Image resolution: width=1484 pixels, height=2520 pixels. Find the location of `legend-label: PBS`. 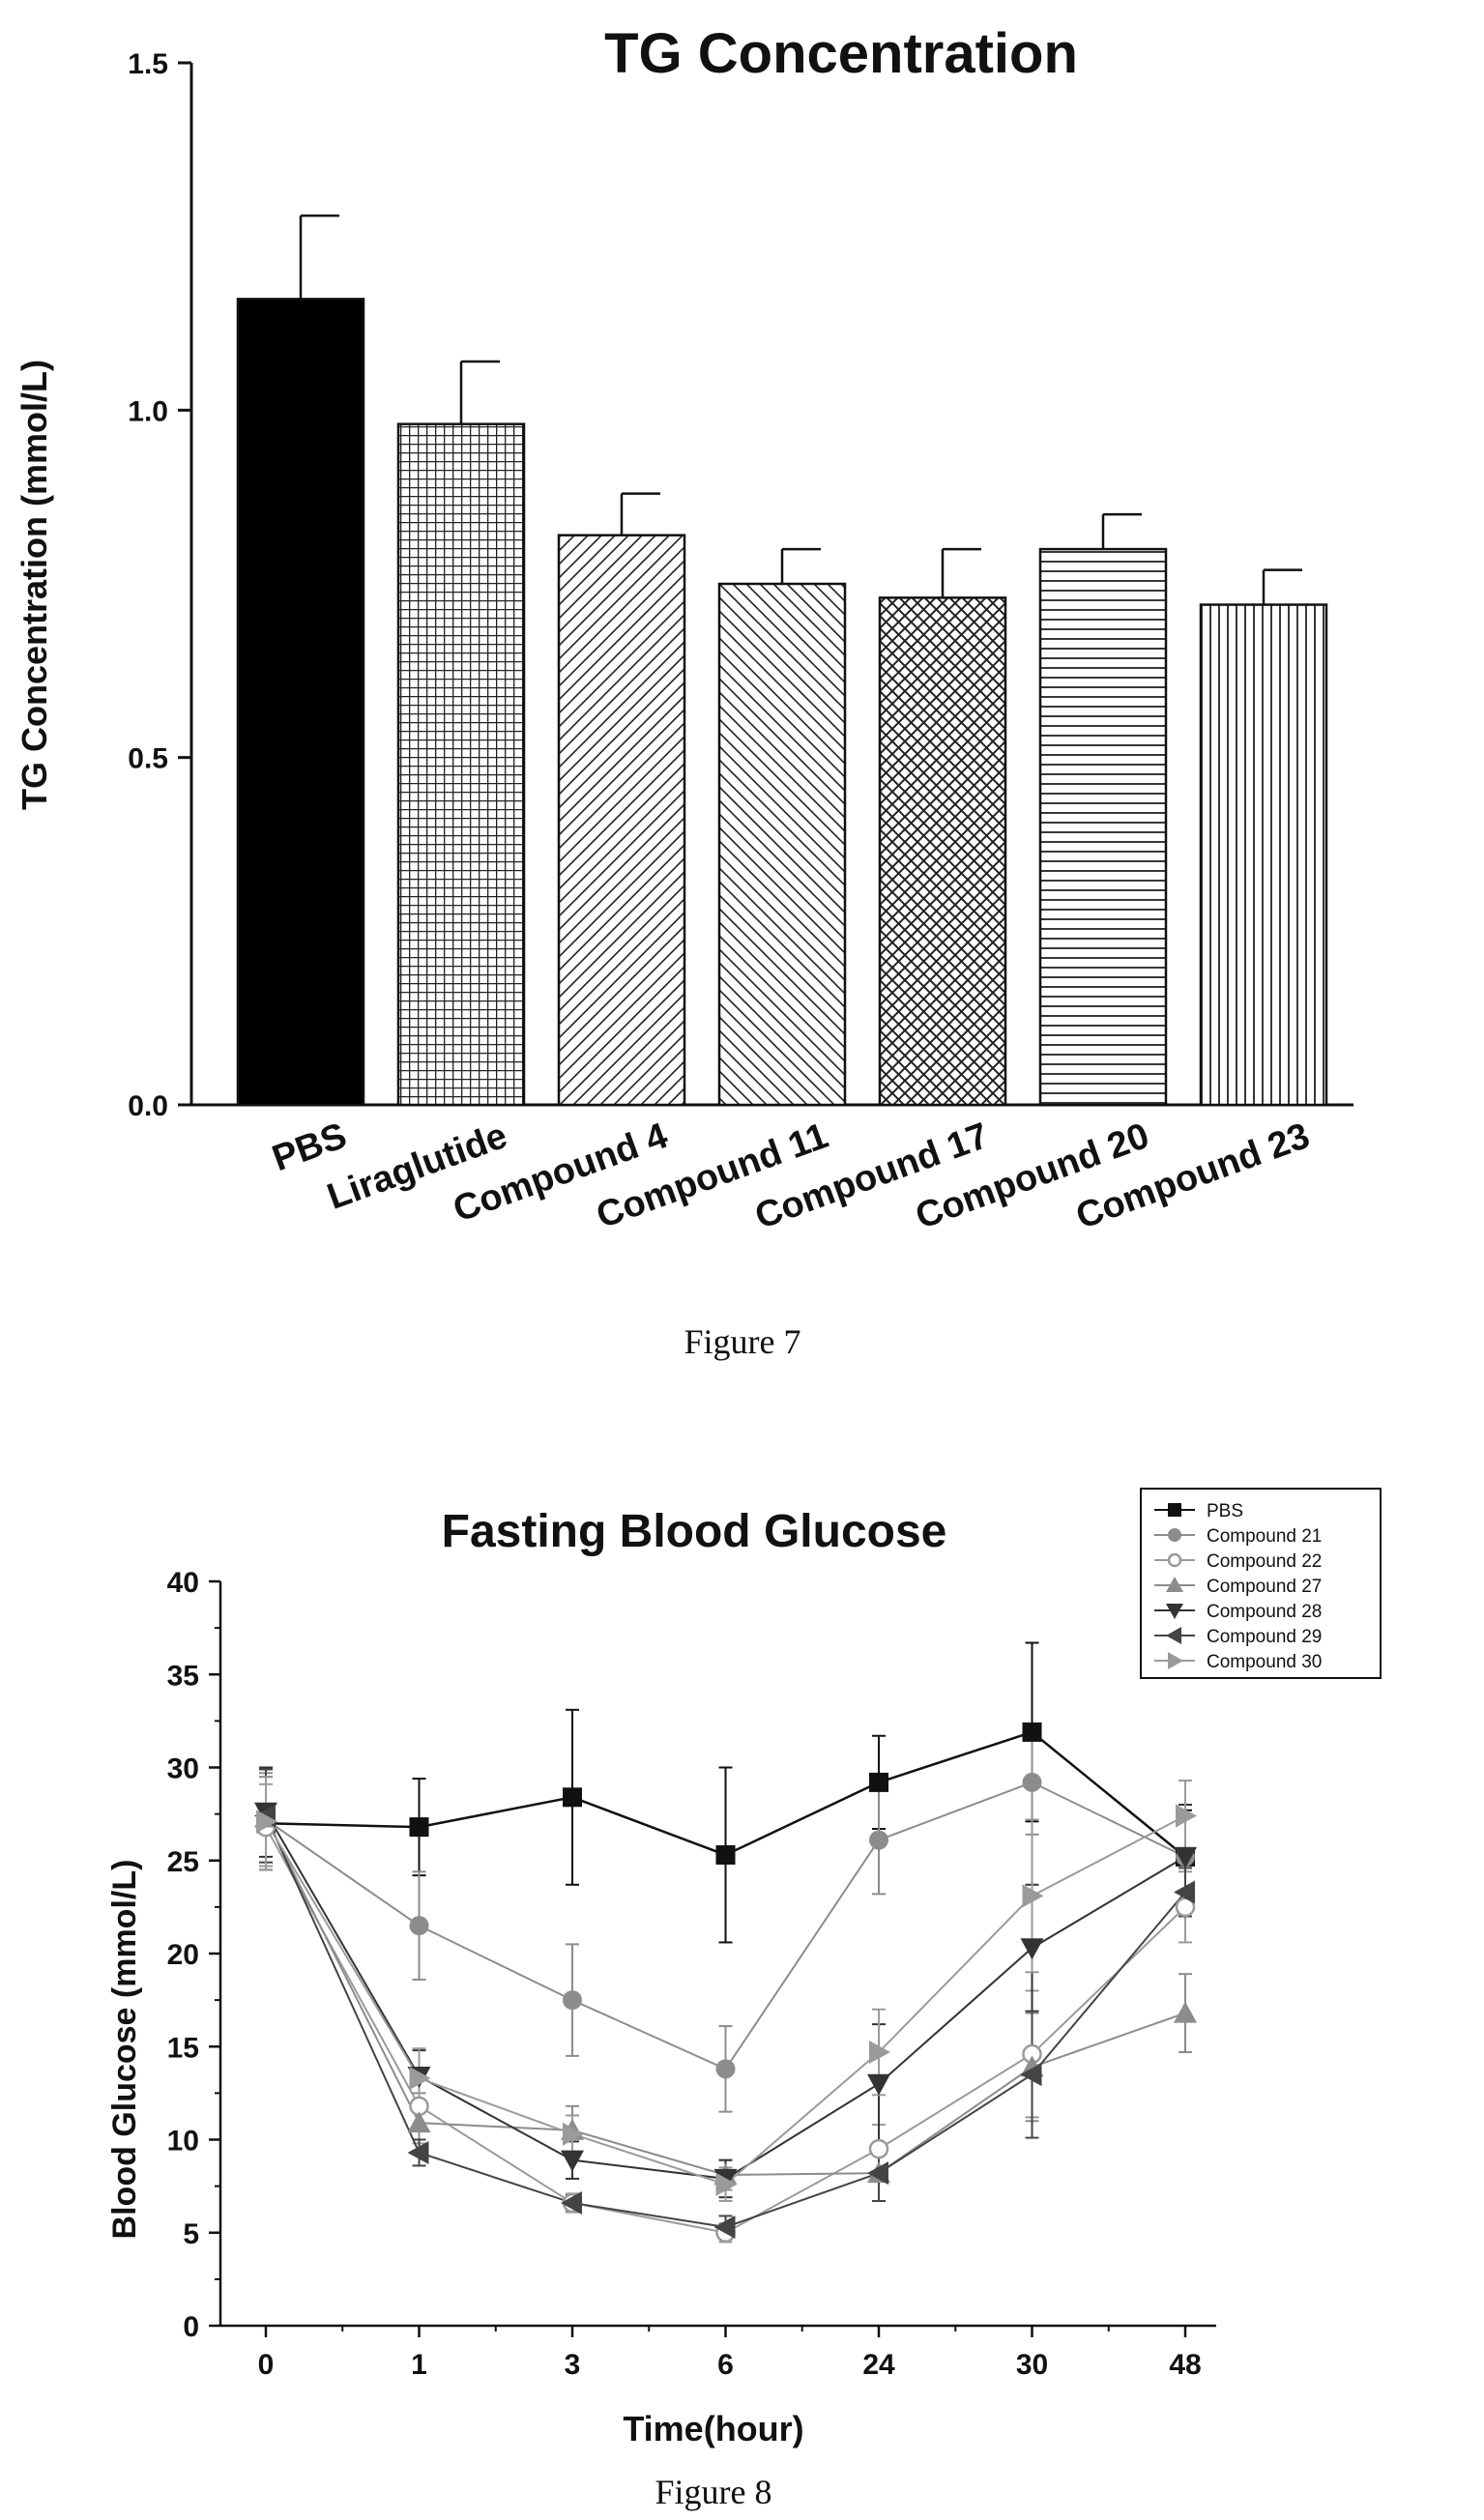

legend-label: PBS is located at coordinates (1225, 1511).